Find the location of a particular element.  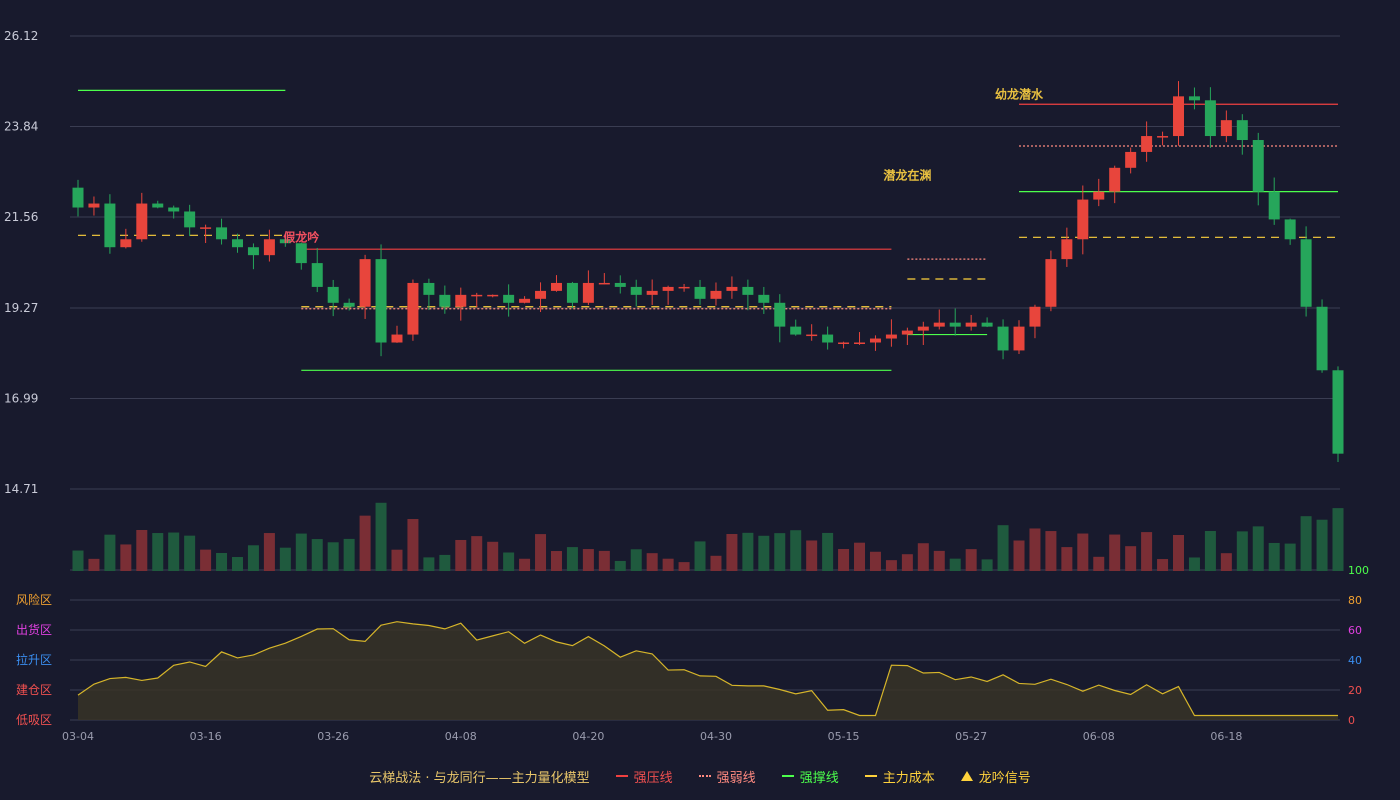

price-tick-label: 23.84 is located at coordinates (21, 127).